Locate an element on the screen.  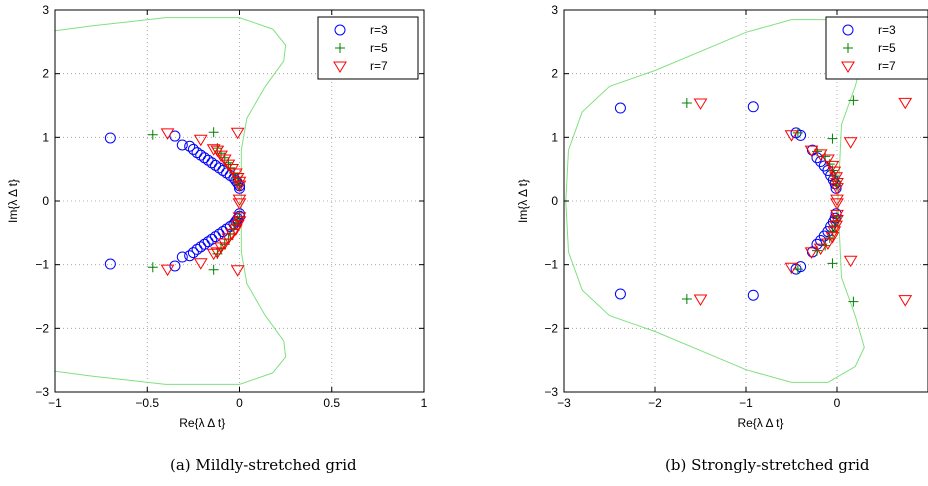
x-tick-label: 1 is located at coordinates (424, 403).